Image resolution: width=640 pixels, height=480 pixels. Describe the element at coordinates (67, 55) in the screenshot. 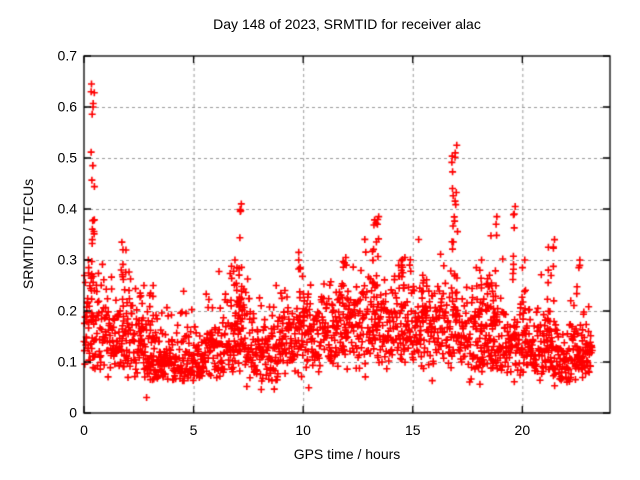

I see `y-tick-label: 0.7` at that location.